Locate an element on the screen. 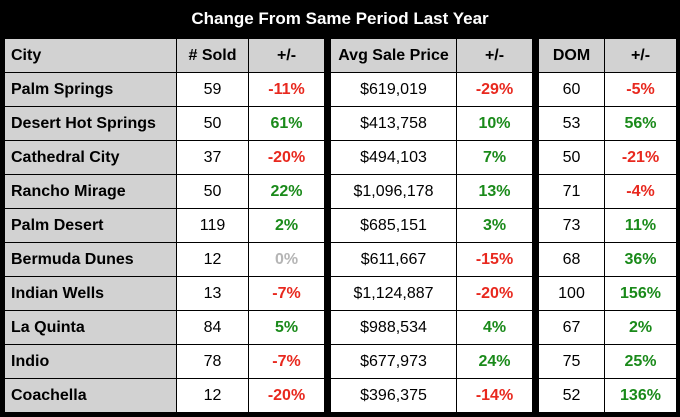 This screenshot has width=680, height=417. dom-cell: 100 is located at coordinates (571, 293).